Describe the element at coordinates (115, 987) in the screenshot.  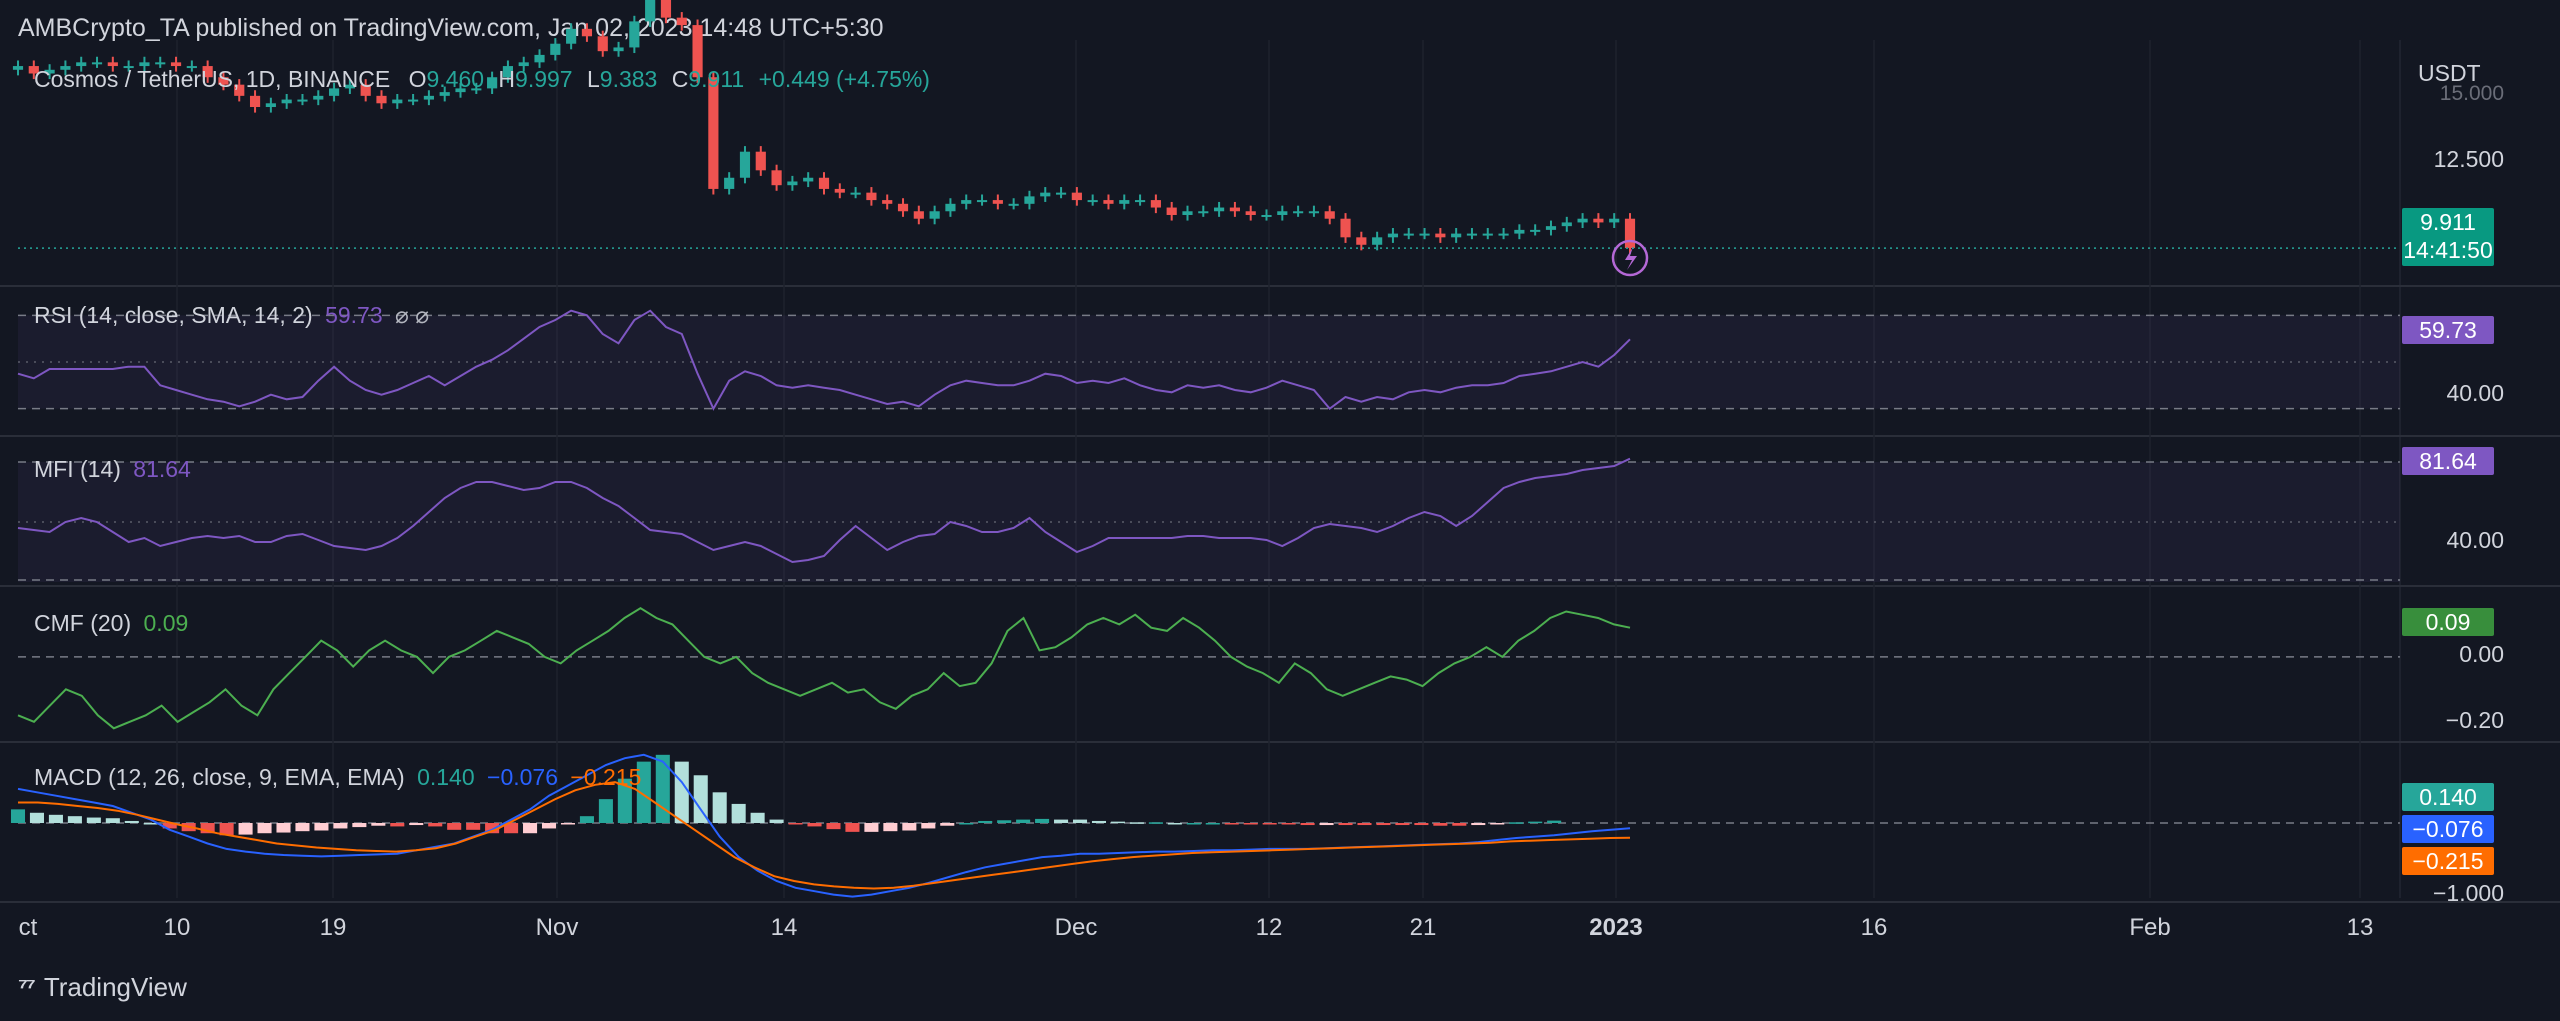
I see `footer-brand: TradingView` at that location.